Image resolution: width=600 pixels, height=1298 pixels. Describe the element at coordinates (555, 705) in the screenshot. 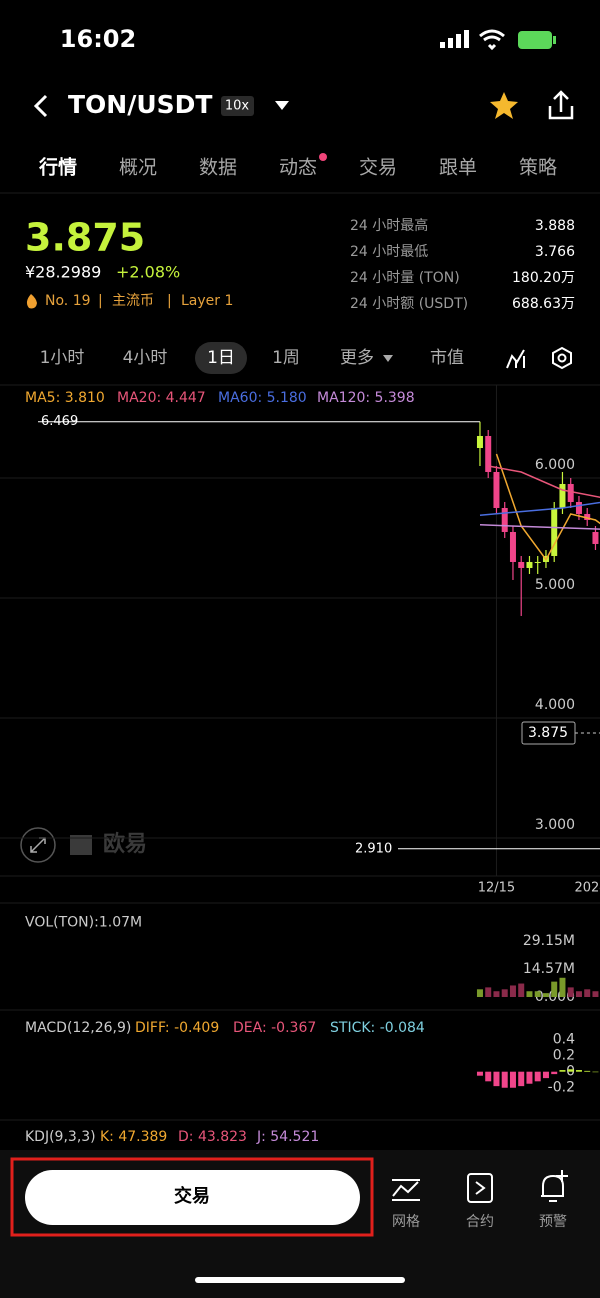

I see `y-tick-label: 4.000` at that location.